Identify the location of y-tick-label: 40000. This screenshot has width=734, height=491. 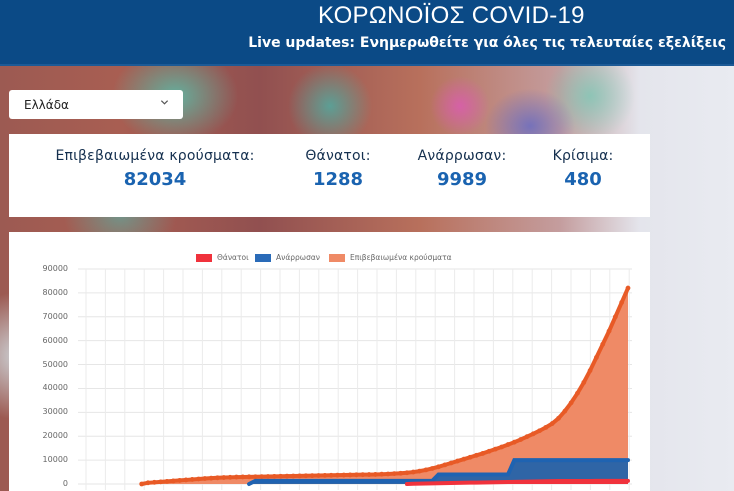
(55, 388).